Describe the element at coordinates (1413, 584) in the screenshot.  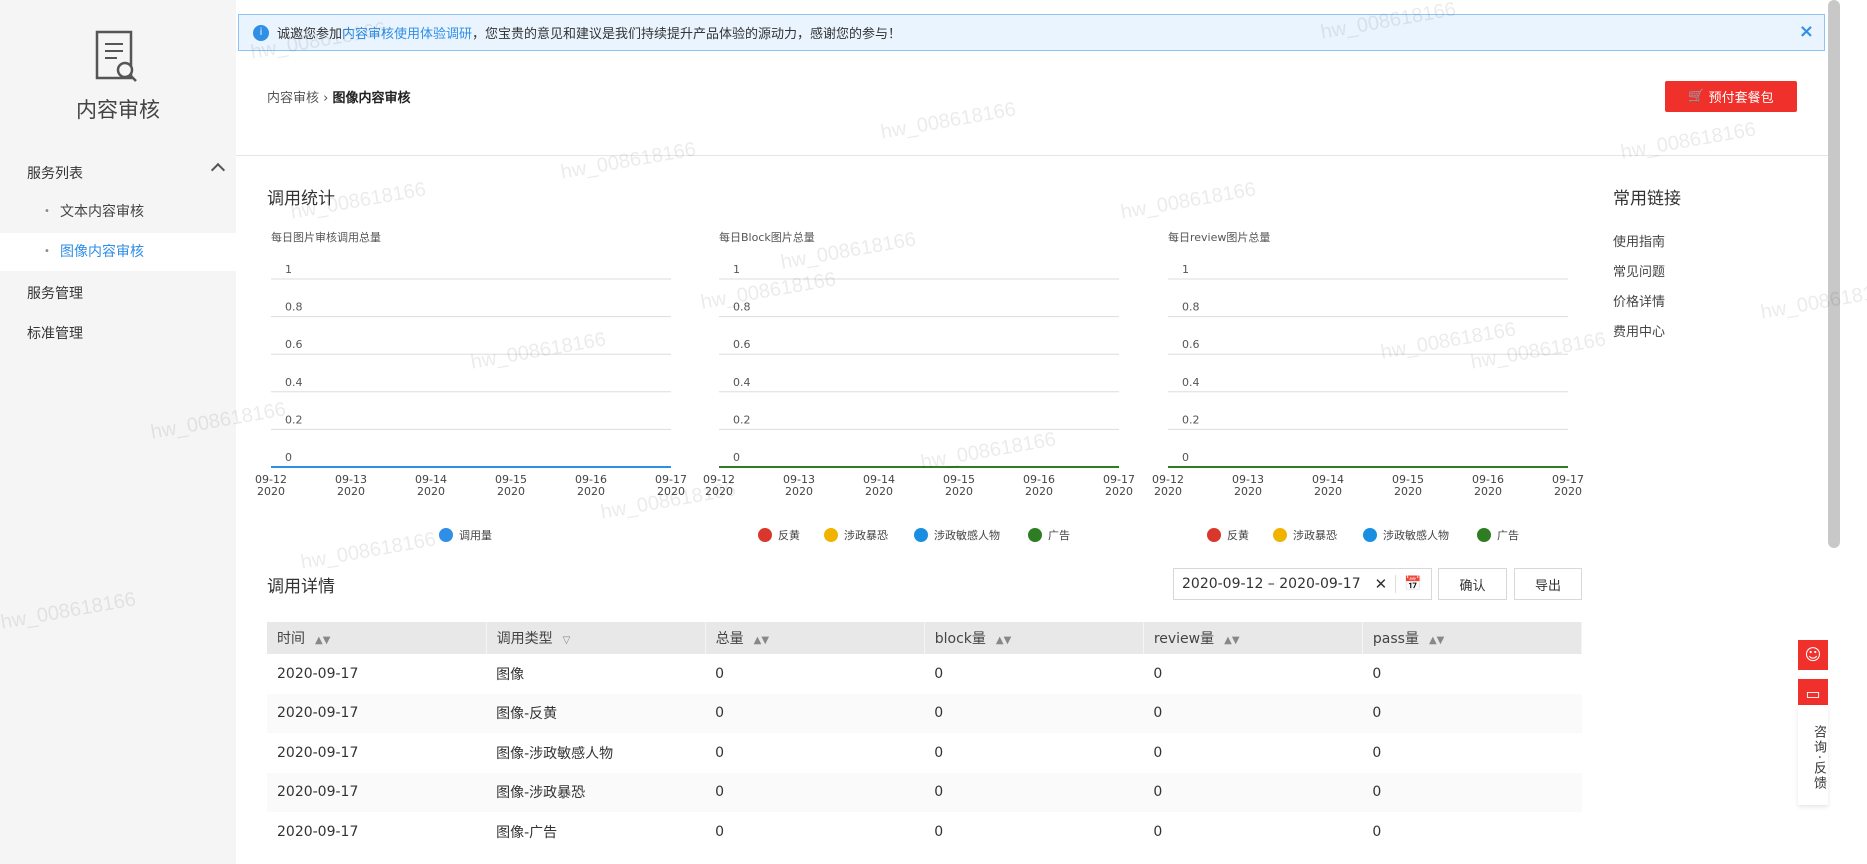
I see `calendar-icon: 📅` at that location.